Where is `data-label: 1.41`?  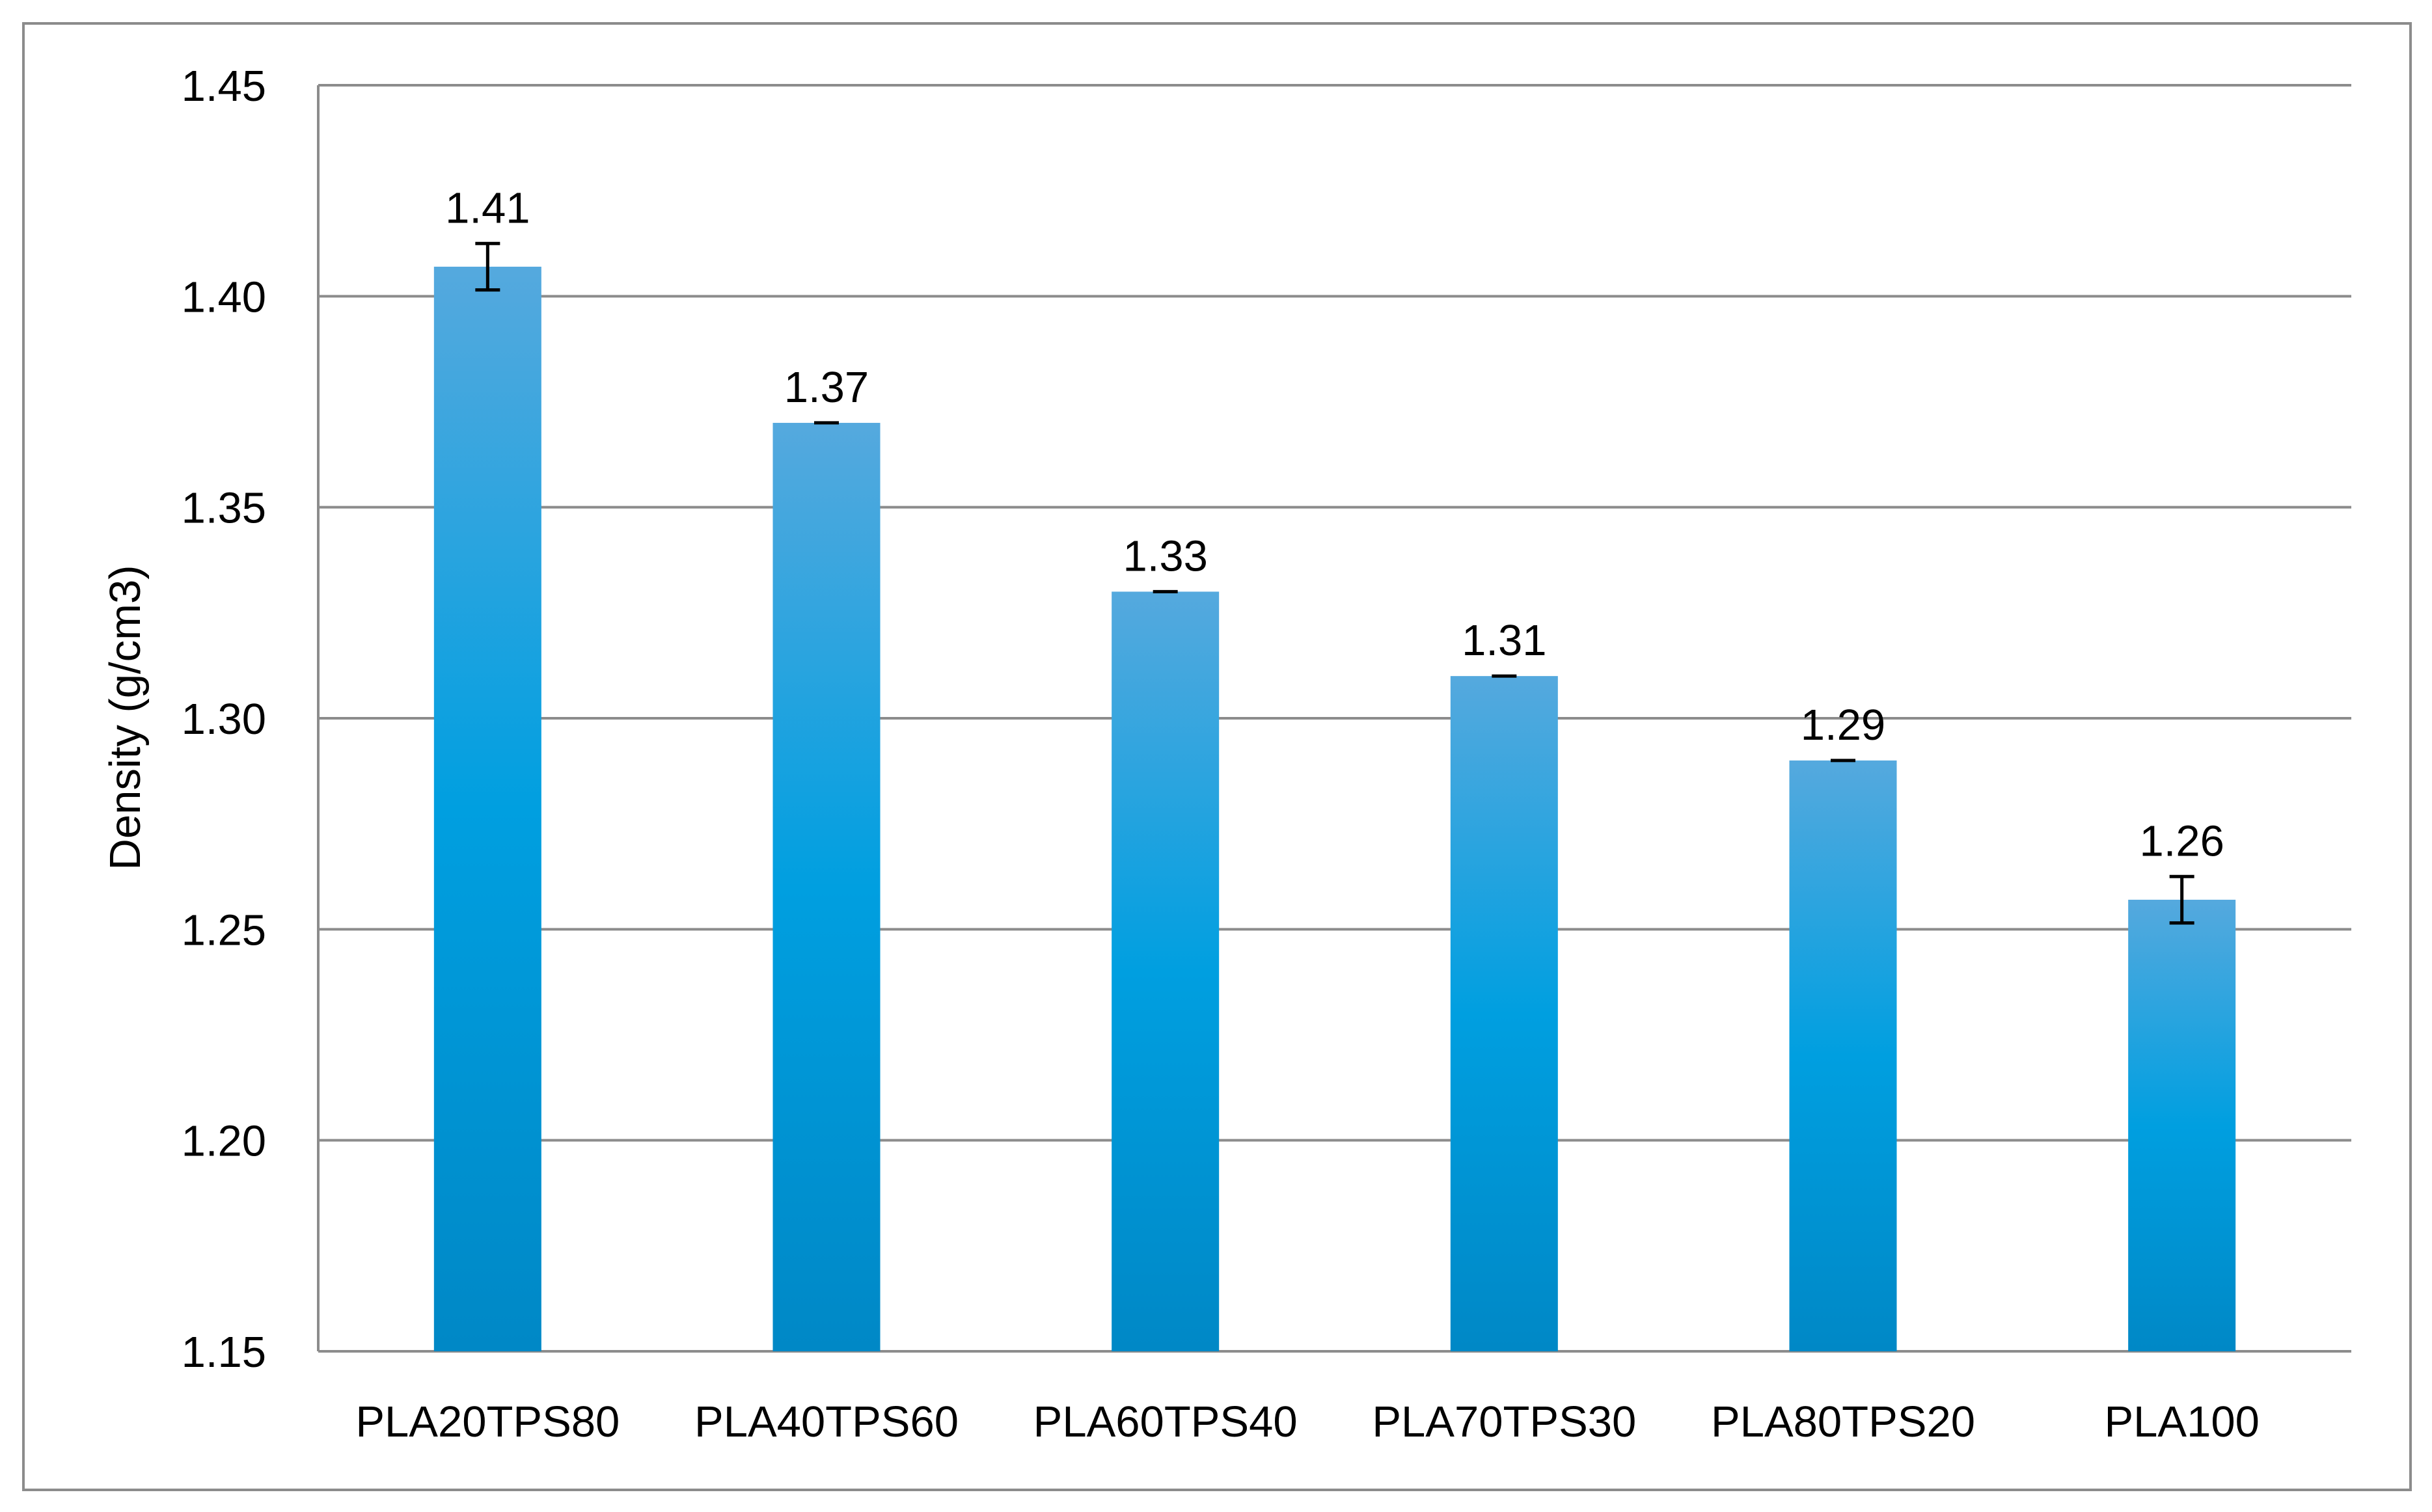 data-label: 1.41 is located at coordinates (487, 207).